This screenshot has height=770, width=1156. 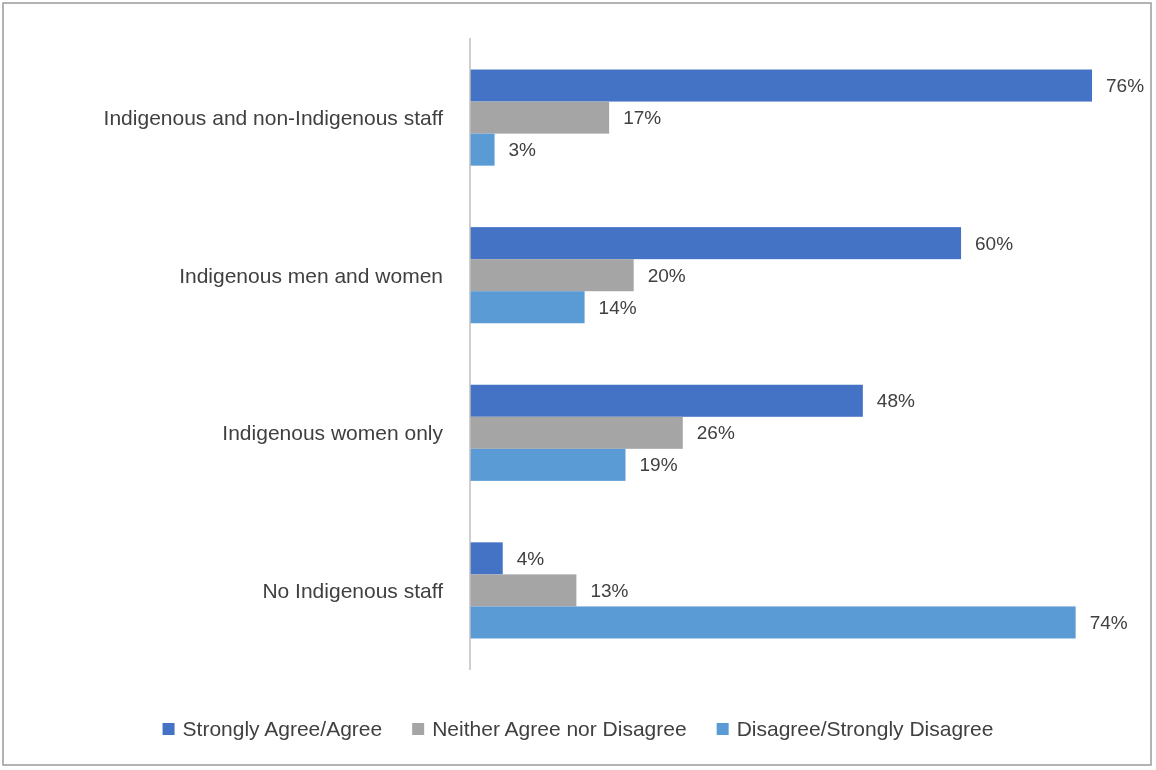 What do you see at coordinates (865, 729) in the screenshot?
I see `legend-label: Disagree/Strongly Disagree` at bounding box center [865, 729].